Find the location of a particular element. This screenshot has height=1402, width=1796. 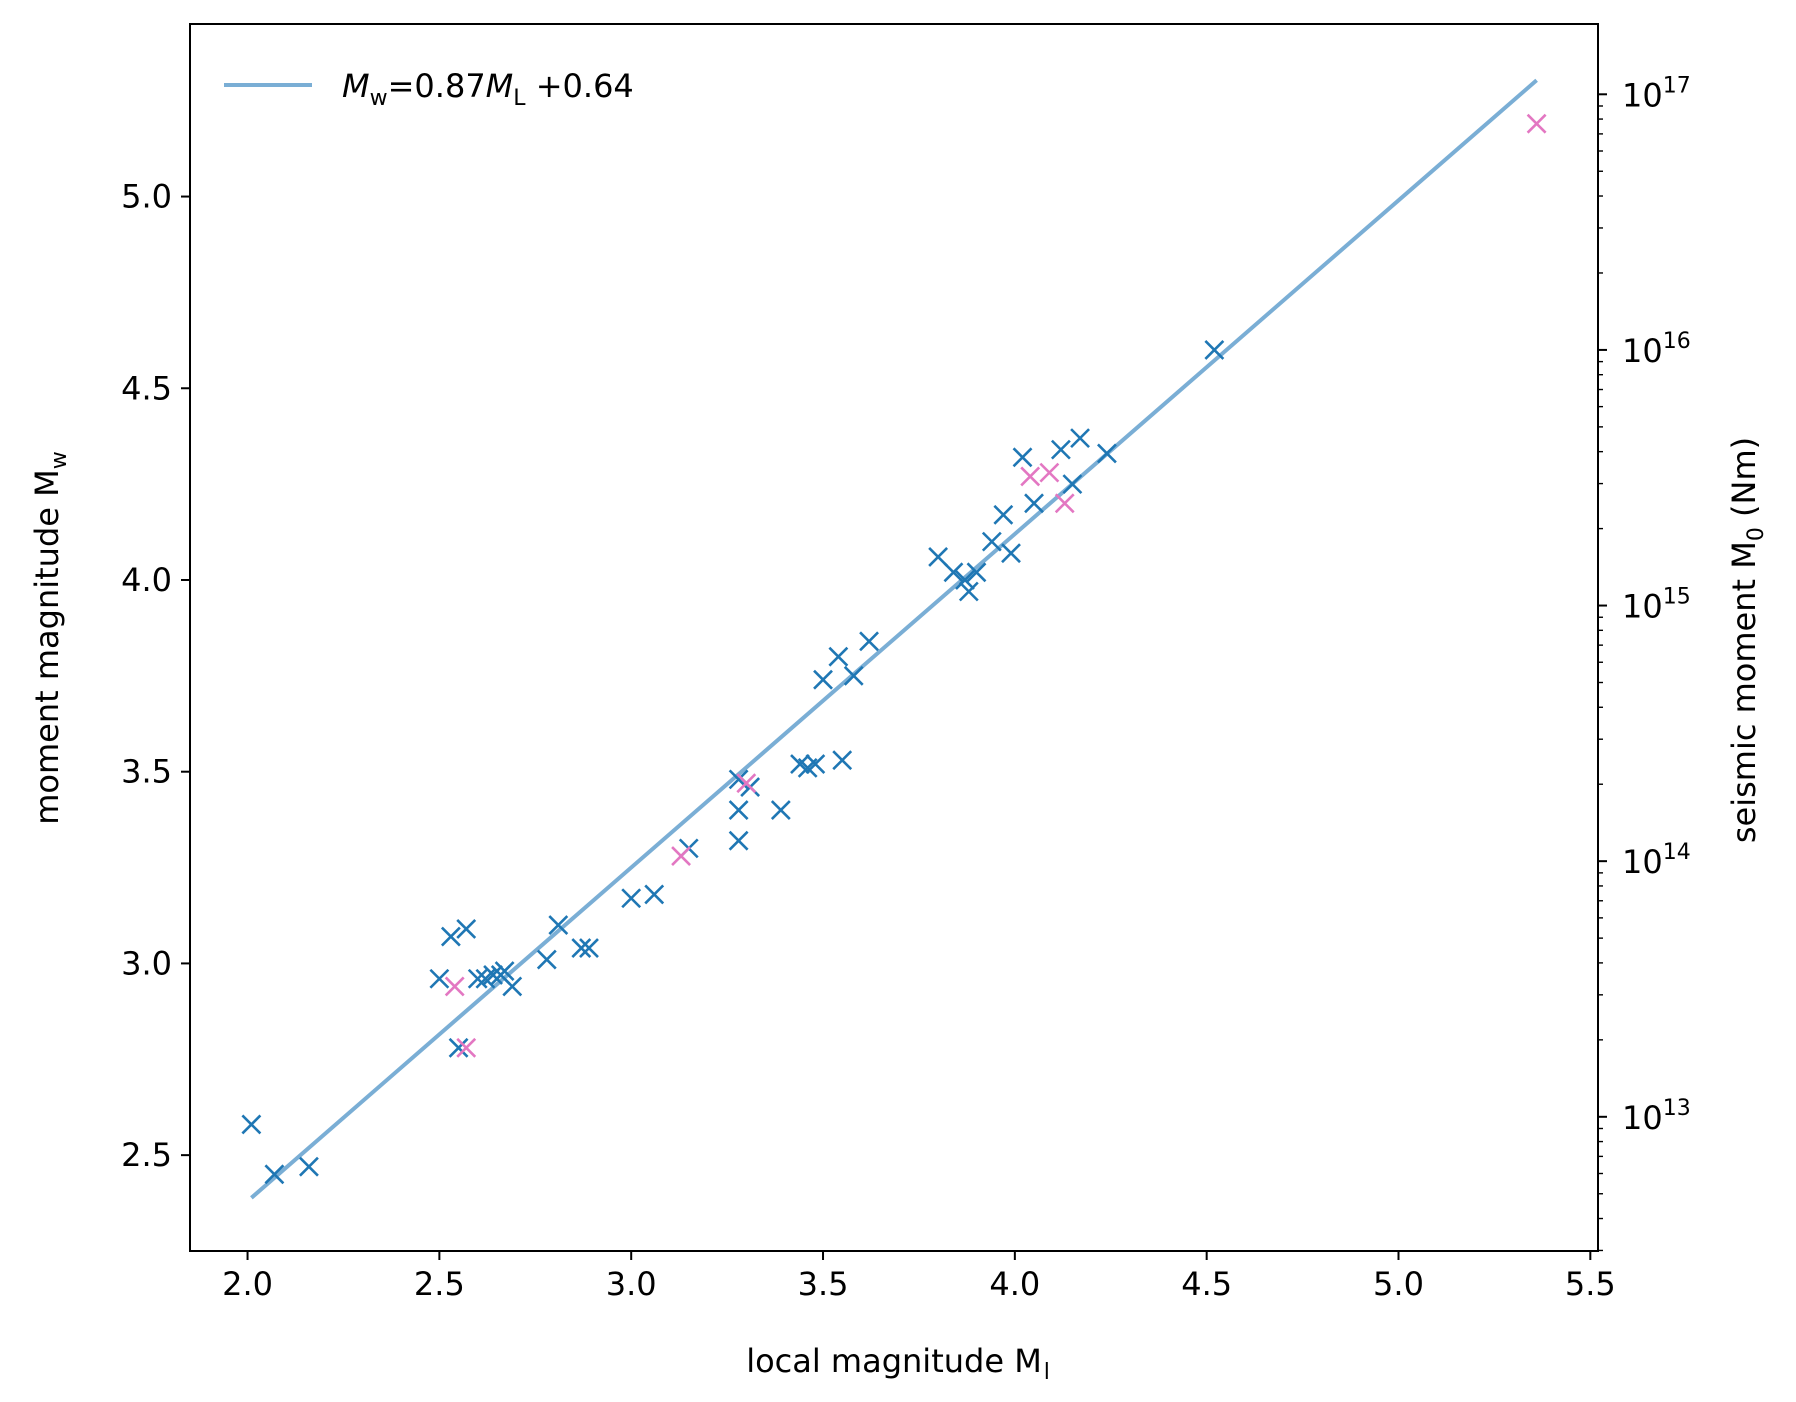

y2-axis-title-subscript: 0 is located at coordinates (1756, 534).